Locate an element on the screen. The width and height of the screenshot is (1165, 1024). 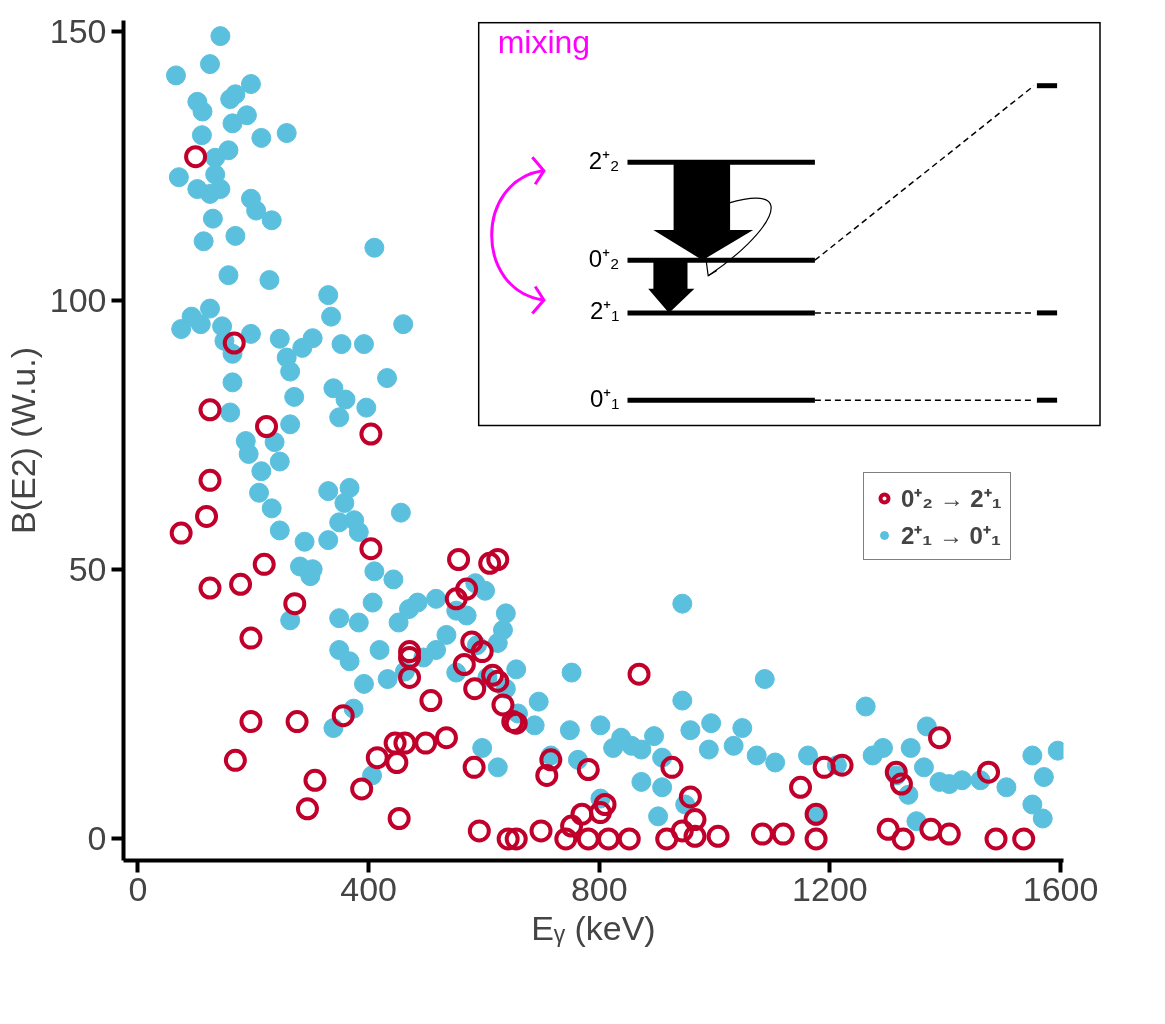
y-tick-label: 150 is located at coordinates (78, 30).